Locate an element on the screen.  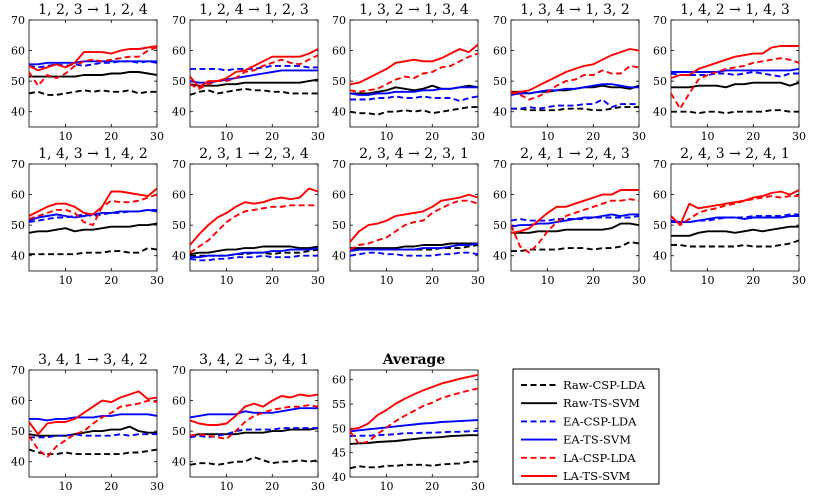
panel-10: 2, 4, 3 → 2, 4, 1 10 20 30 40 50 60 70 is located at coordinates (729, 216).